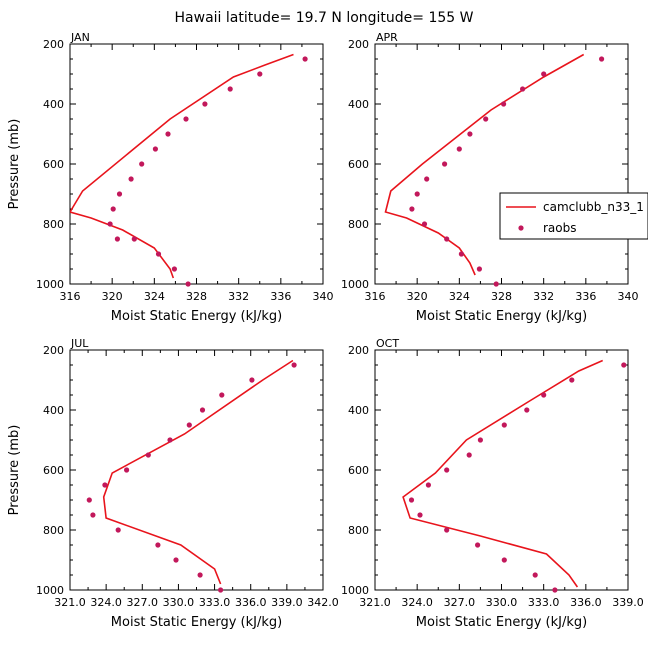  What do you see at coordinates (280, 296) in the screenshot?
I see `x-tick-label: 336` at bounding box center [280, 296].